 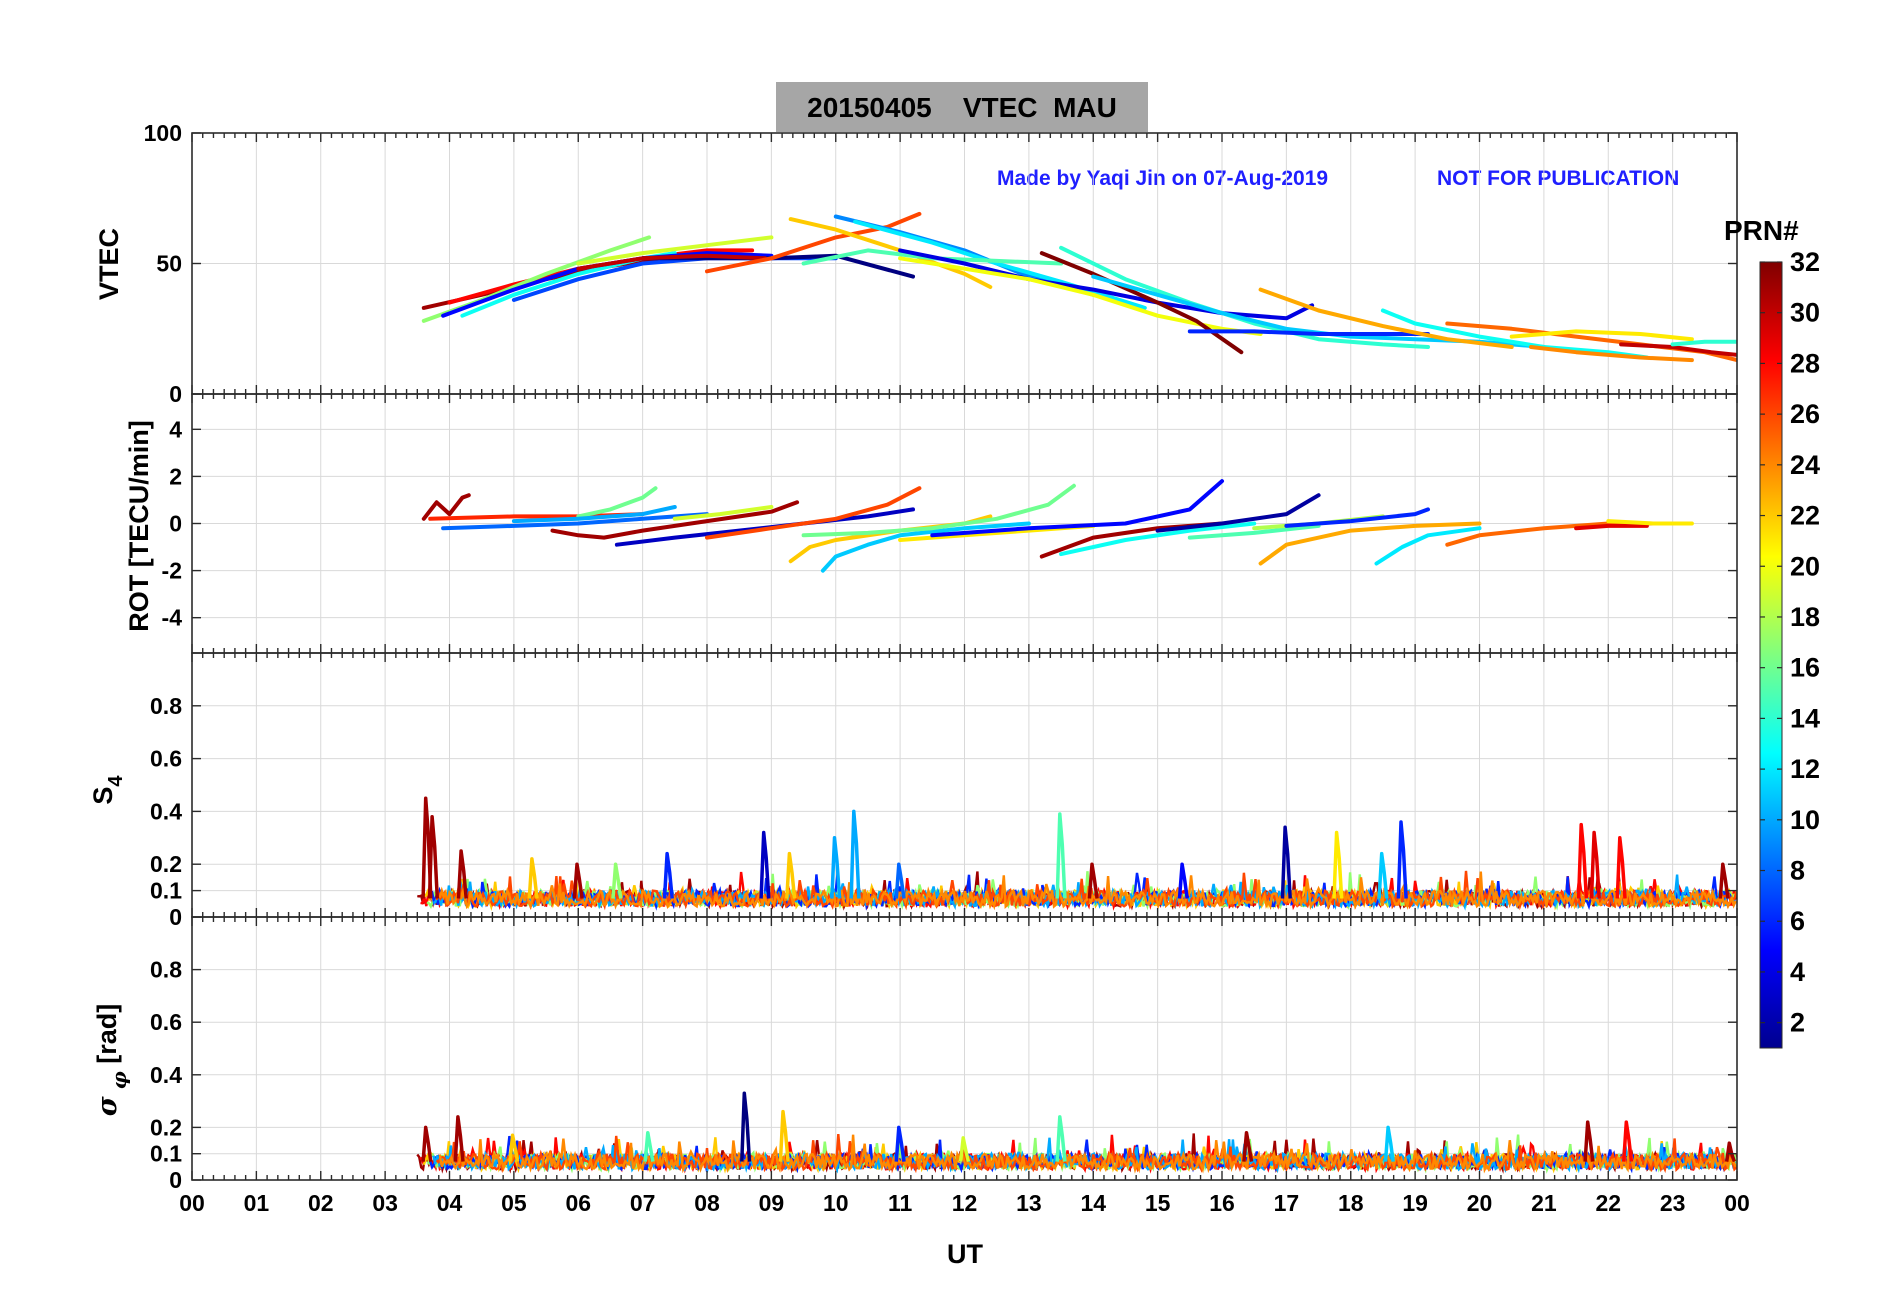 What do you see at coordinates (514, 1203) in the screenshot?
I see `x-tick-label: 05` at bounding box center [514, 1203].